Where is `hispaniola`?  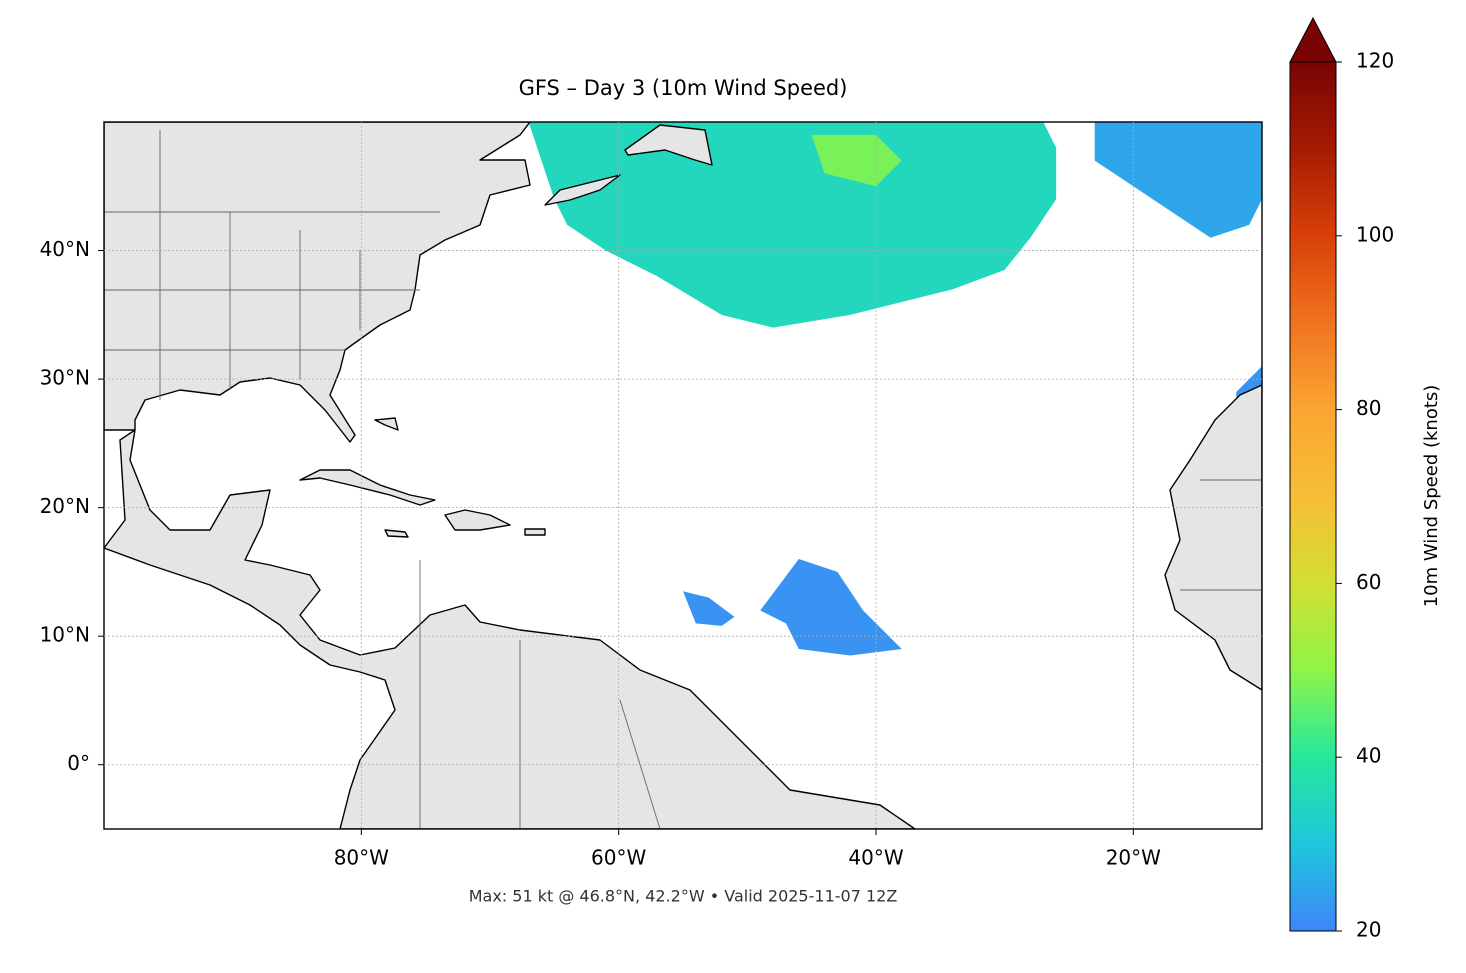
hispaniola is located at coordinates (477, 520).